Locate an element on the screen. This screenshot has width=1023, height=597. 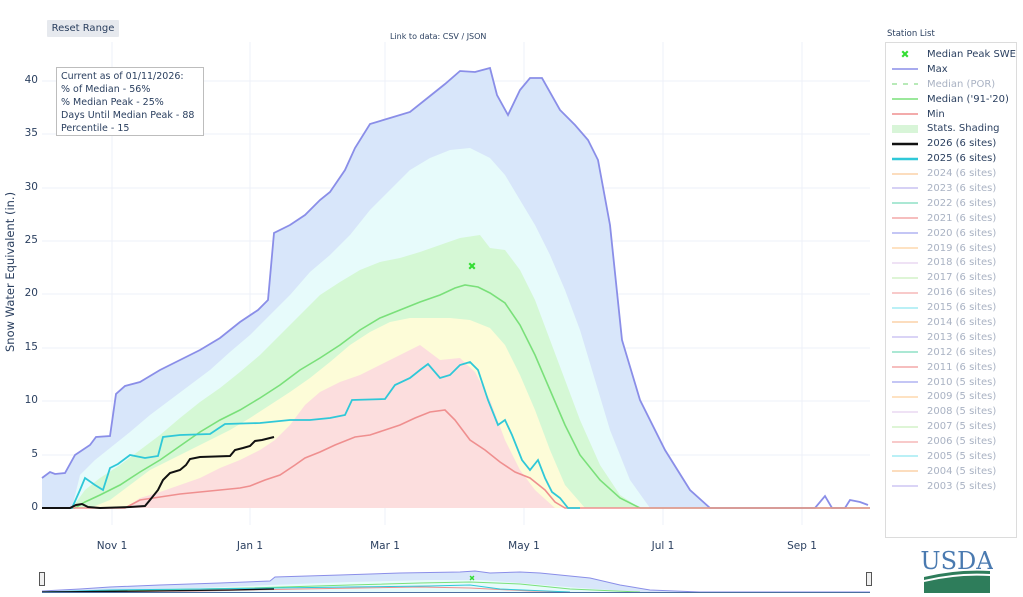
legend-item: 2019 (6 sites) is located at coordinates (951, 248).